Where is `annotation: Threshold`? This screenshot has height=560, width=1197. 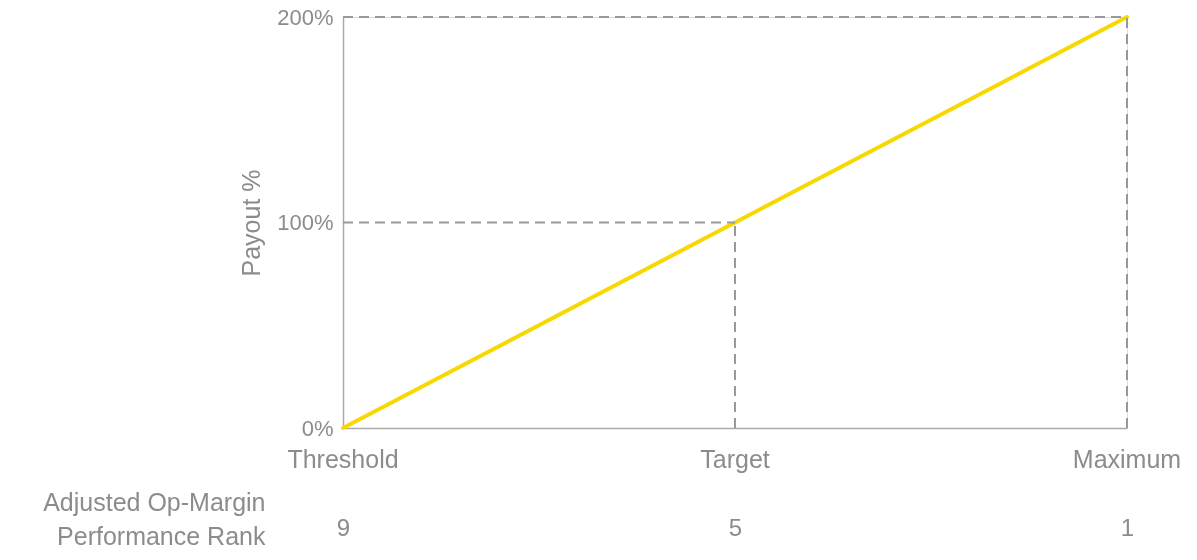 annotation: Threshold is located at coordinates (343, 459).